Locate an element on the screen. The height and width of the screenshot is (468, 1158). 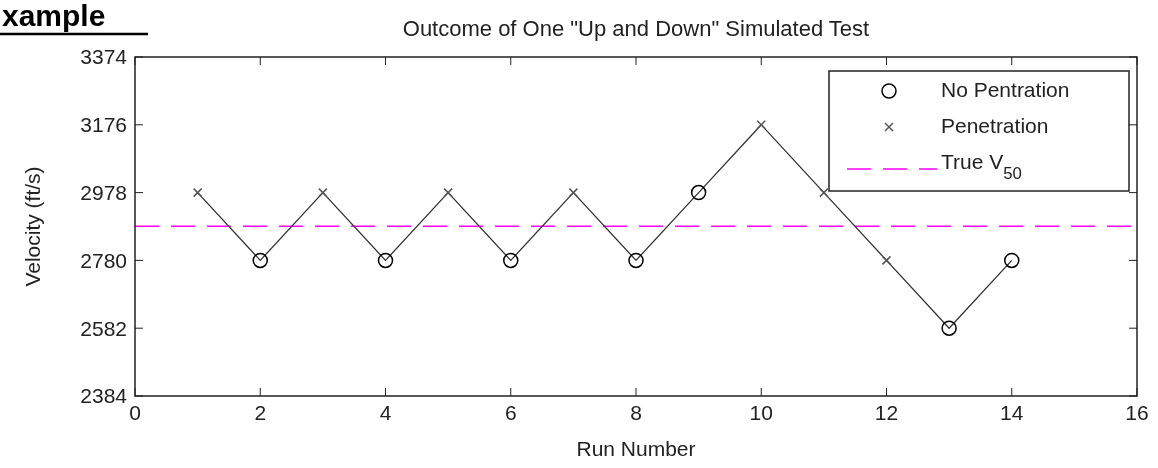
legend-label: No Pentration is located at coordinates (1005, 89).